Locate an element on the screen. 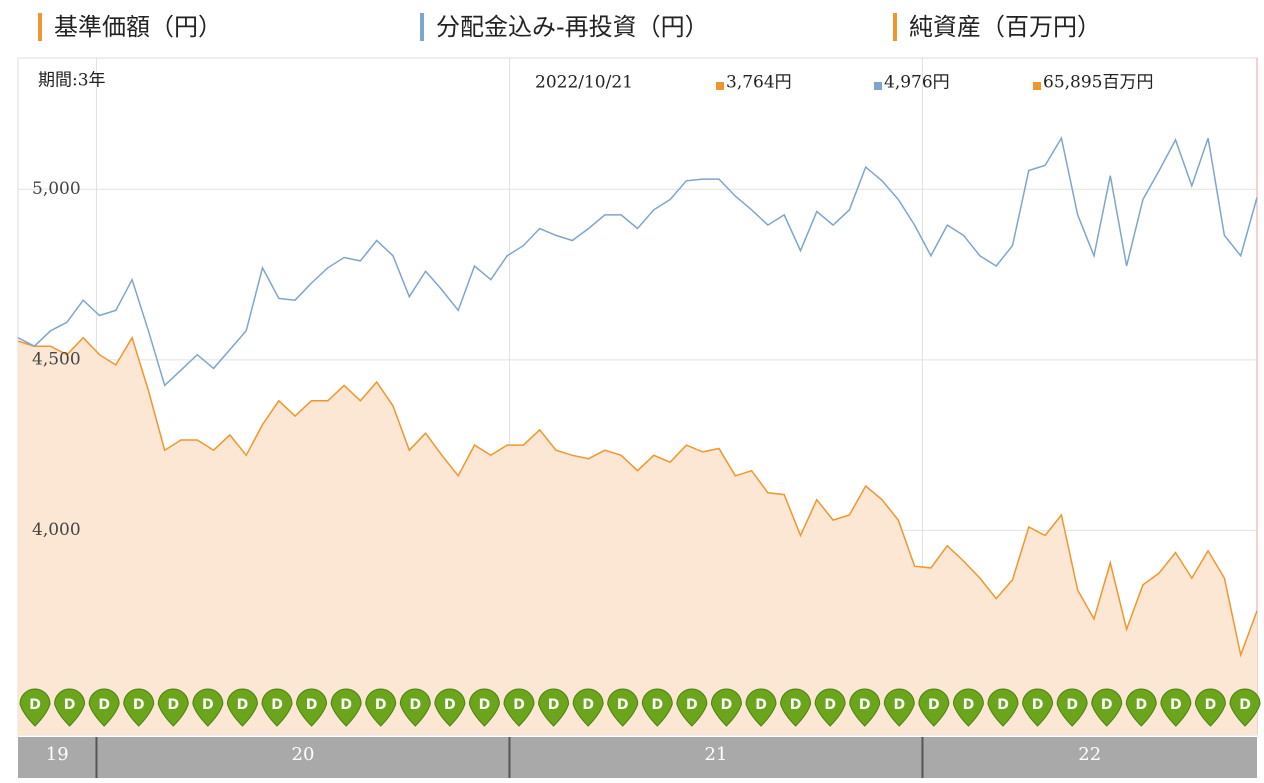 The image size is (1264, 783). latest-value: 3,764円 is located at coordinates (759, 83).